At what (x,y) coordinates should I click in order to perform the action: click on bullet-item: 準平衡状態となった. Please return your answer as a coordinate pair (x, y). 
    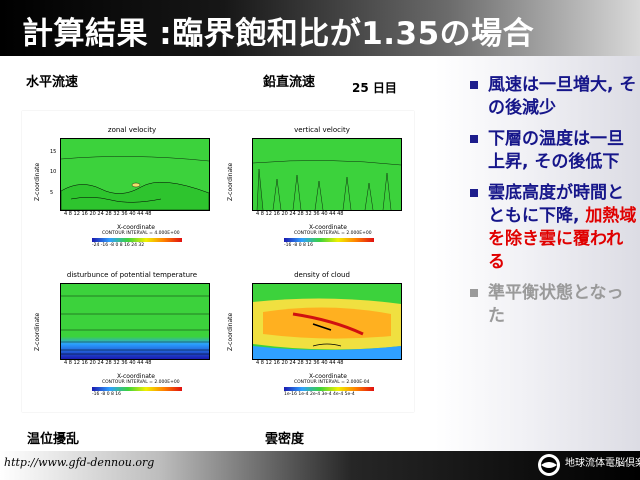
    Looking at the image, I should click on (554, 305).